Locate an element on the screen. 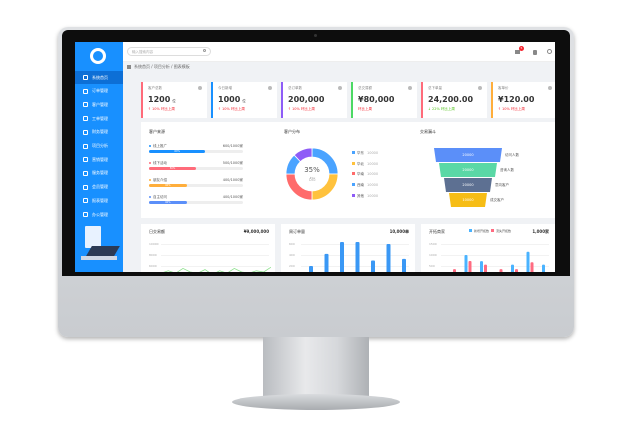  sidebar-item: 报表管理 is located at coordinates (99, 200).